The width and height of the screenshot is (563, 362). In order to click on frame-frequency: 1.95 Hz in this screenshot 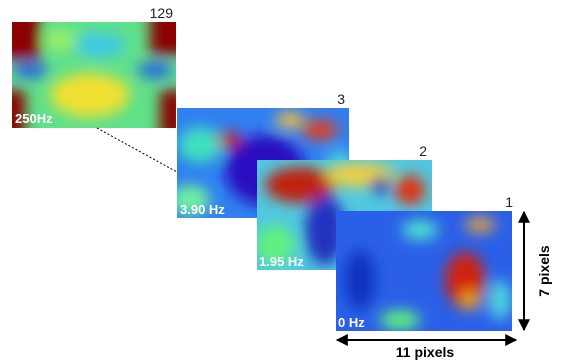, I will do `click(281, 261)`.